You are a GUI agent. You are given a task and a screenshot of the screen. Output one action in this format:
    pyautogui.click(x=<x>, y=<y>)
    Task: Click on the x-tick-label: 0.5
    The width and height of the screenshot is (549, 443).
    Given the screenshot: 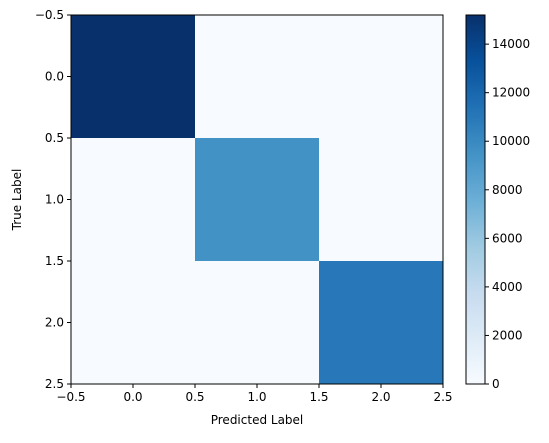 What is the action you would take?
    pyautogui.click(x=194, y=397)
    